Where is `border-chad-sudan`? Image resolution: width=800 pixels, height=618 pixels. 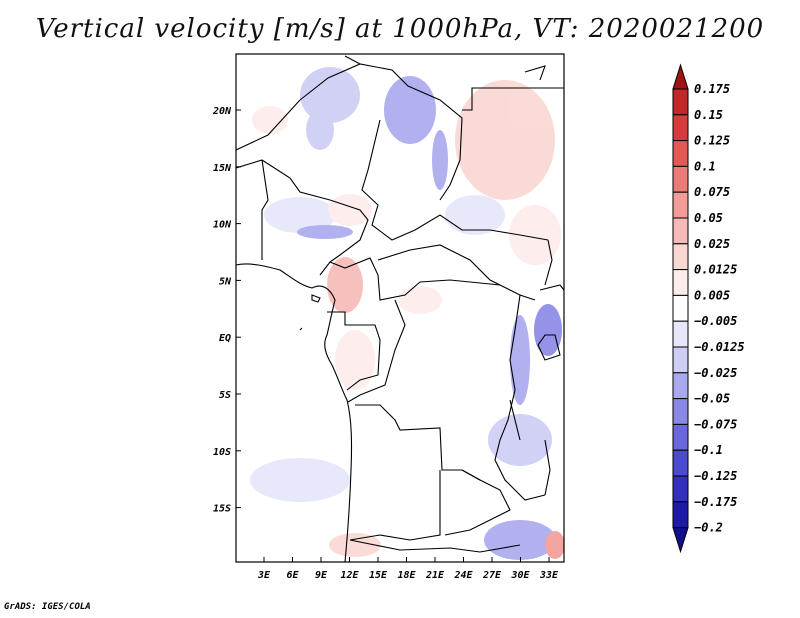 border-chad-sudan is located at coordinates (455, 180).